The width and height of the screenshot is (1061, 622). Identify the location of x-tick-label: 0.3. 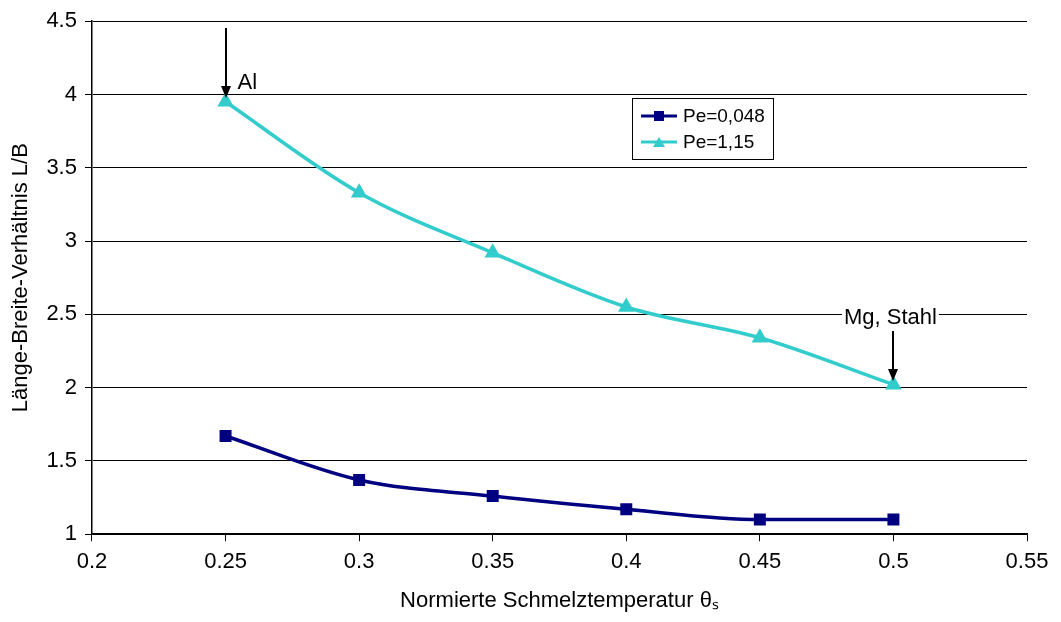
(359, 561).